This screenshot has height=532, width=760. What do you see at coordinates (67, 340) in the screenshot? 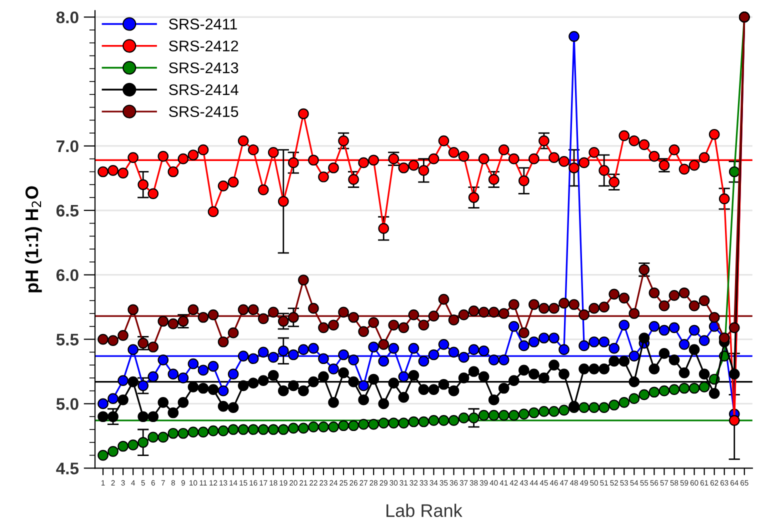
I see `y-tick-label: 5.5` at bounding box center [67, 340].